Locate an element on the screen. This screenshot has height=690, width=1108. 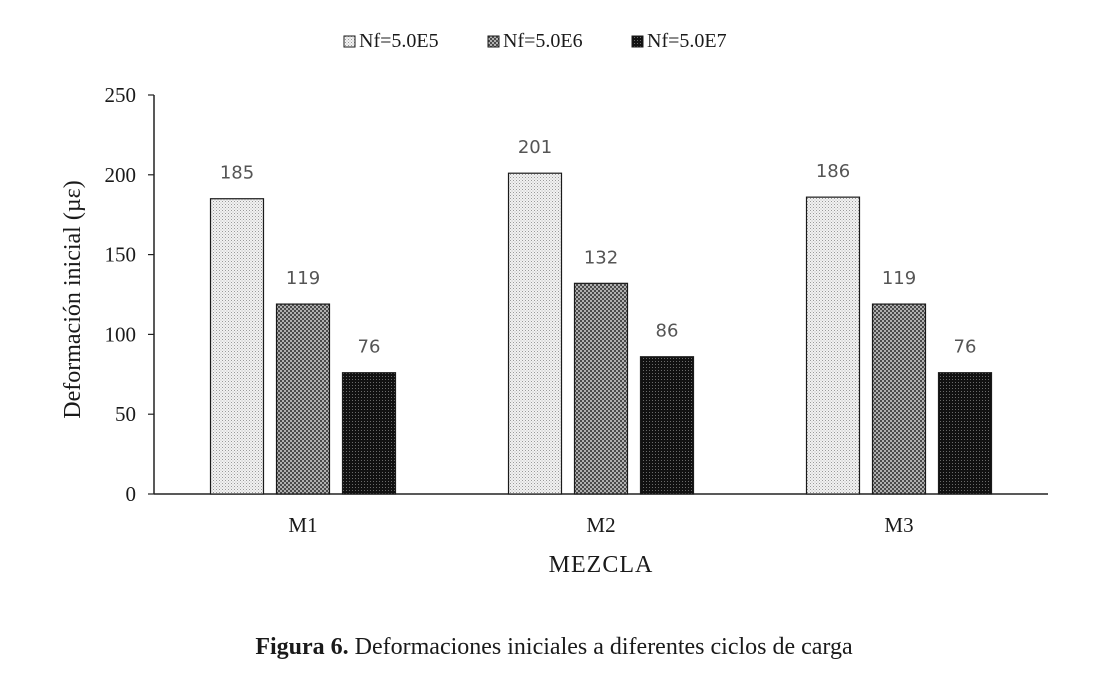
bar-M1-series2 is located at coordinates (303, 399).